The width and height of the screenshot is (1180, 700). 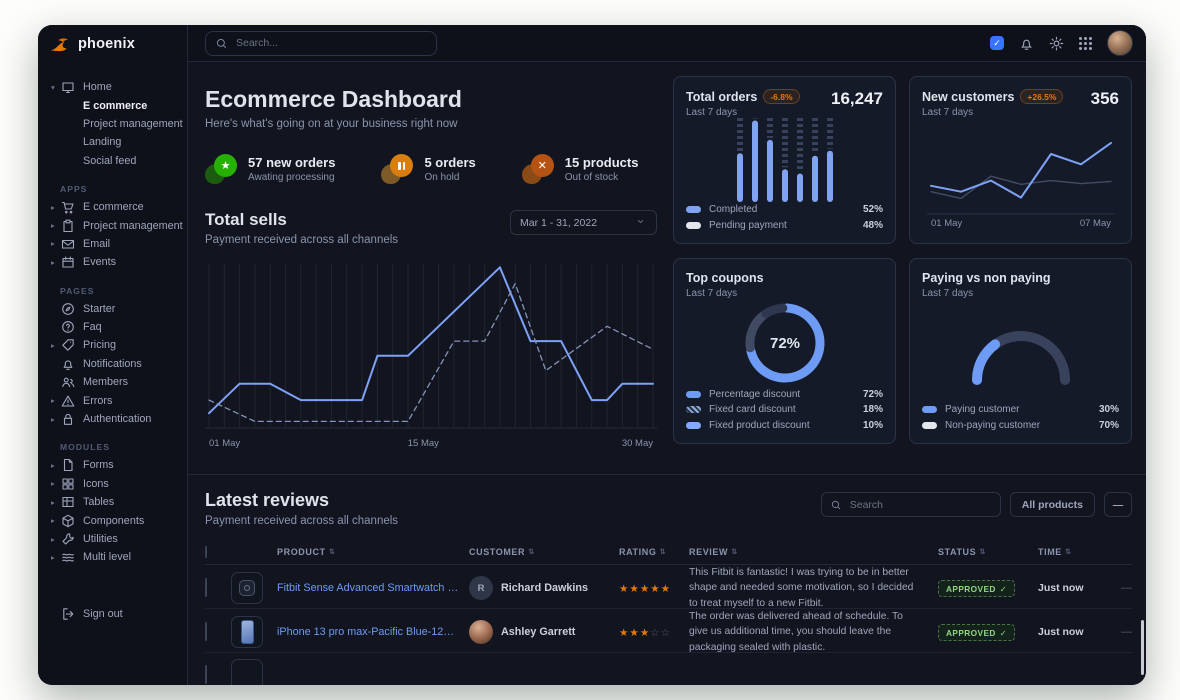 I want to click on sidebar-item-starter: Starter, so click(x=112, y=309).